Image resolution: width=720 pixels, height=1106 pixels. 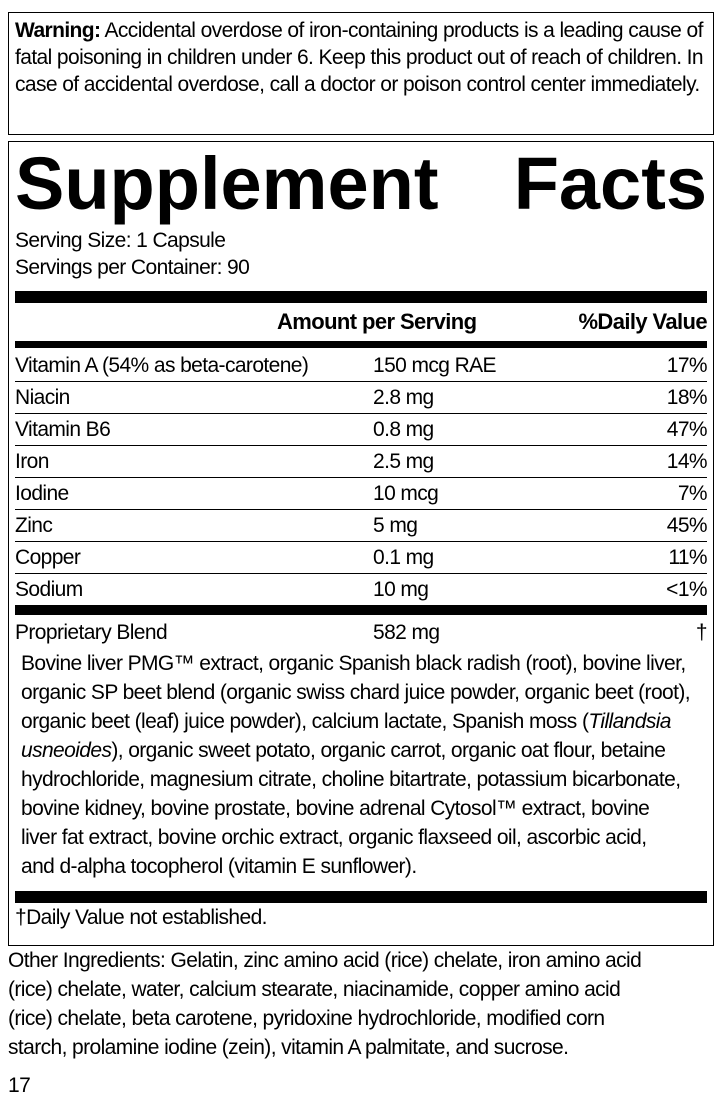 What do you see at coordinates (162, 365) in the screenshot?
I see `nutrient-name: Vitamin A (54% as beta-carotene)` at bounding box center [162, 365].